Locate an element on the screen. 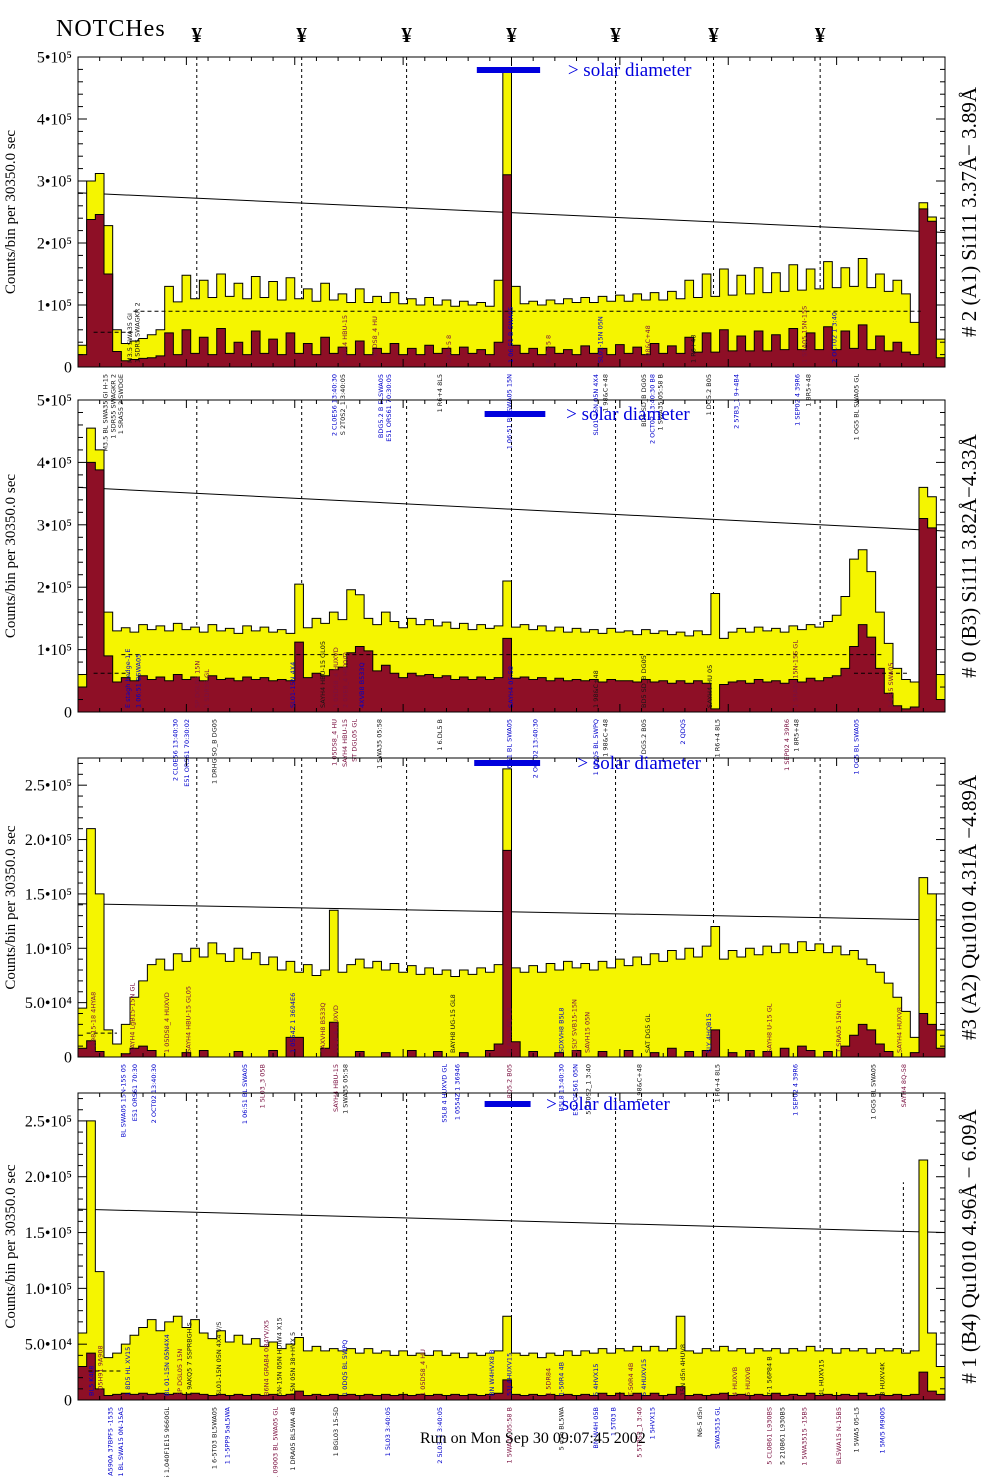 This screenshot has height=1477, width=1004. event-micro-label: 1 0554Z 1 3694E6 is located at coordinates (293, 1023).